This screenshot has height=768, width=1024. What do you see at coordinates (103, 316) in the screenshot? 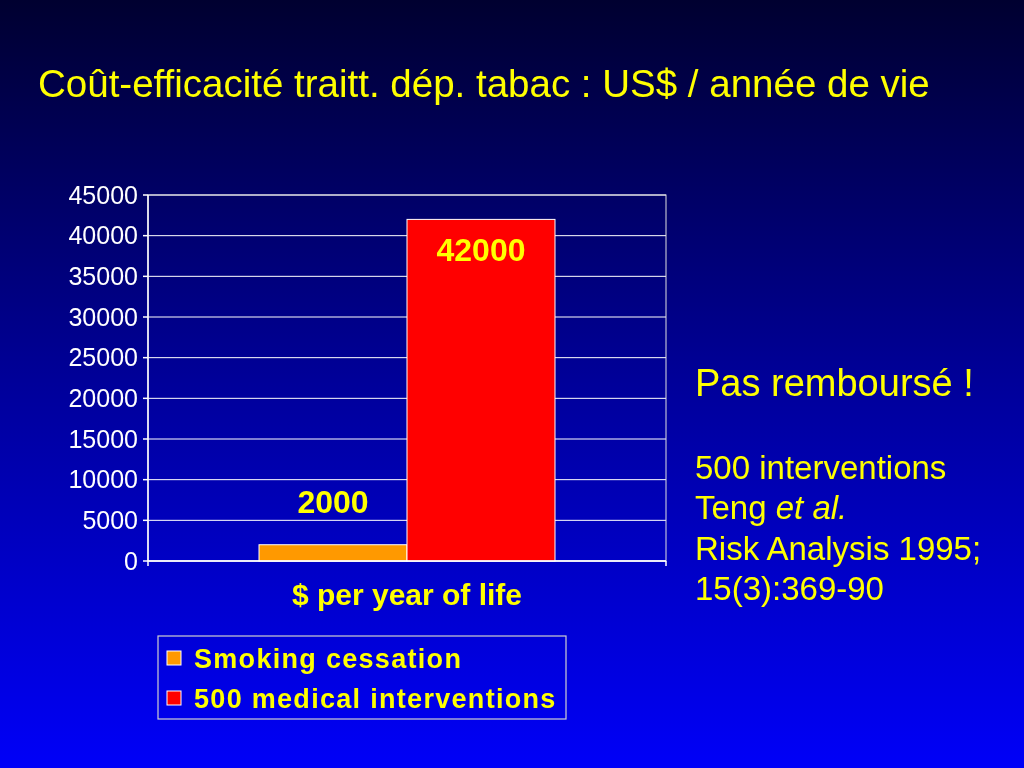
I see `y-tick-label: 30000` at bounding box center [103, 316].